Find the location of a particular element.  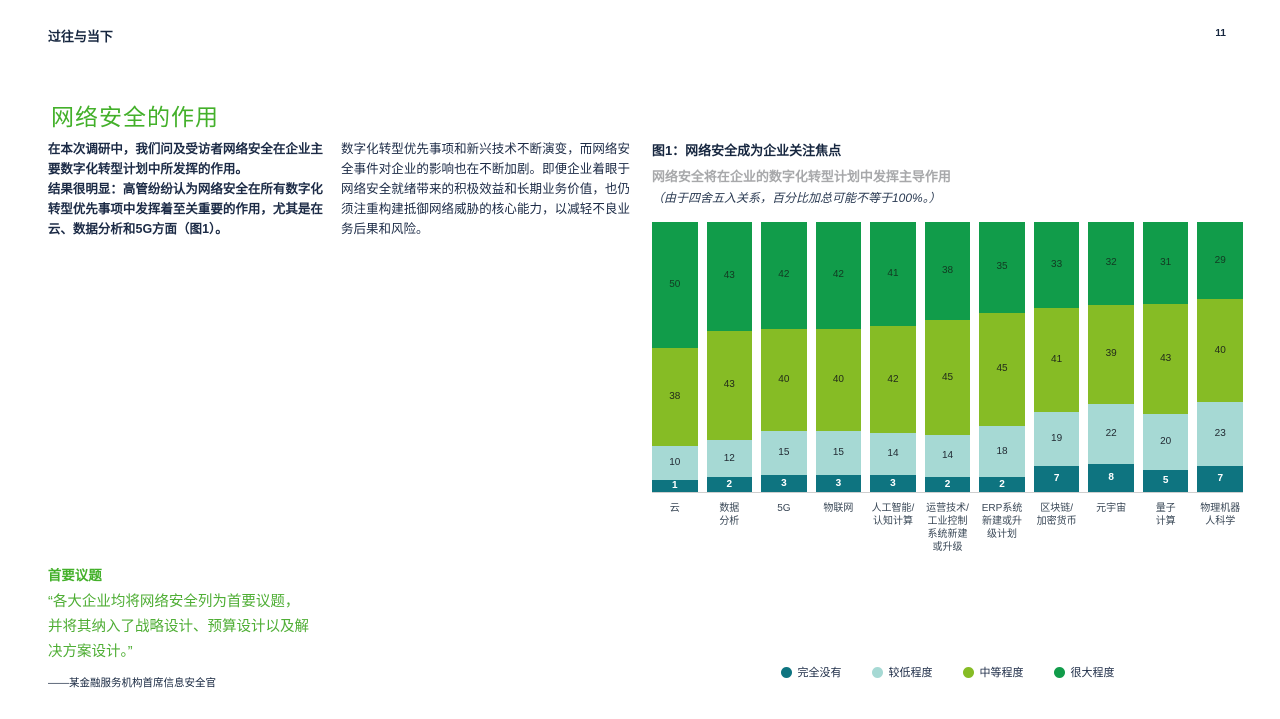

quote-attribution: ——某金融服务机构首席信息安全官 is located at coordinates (132, 683).